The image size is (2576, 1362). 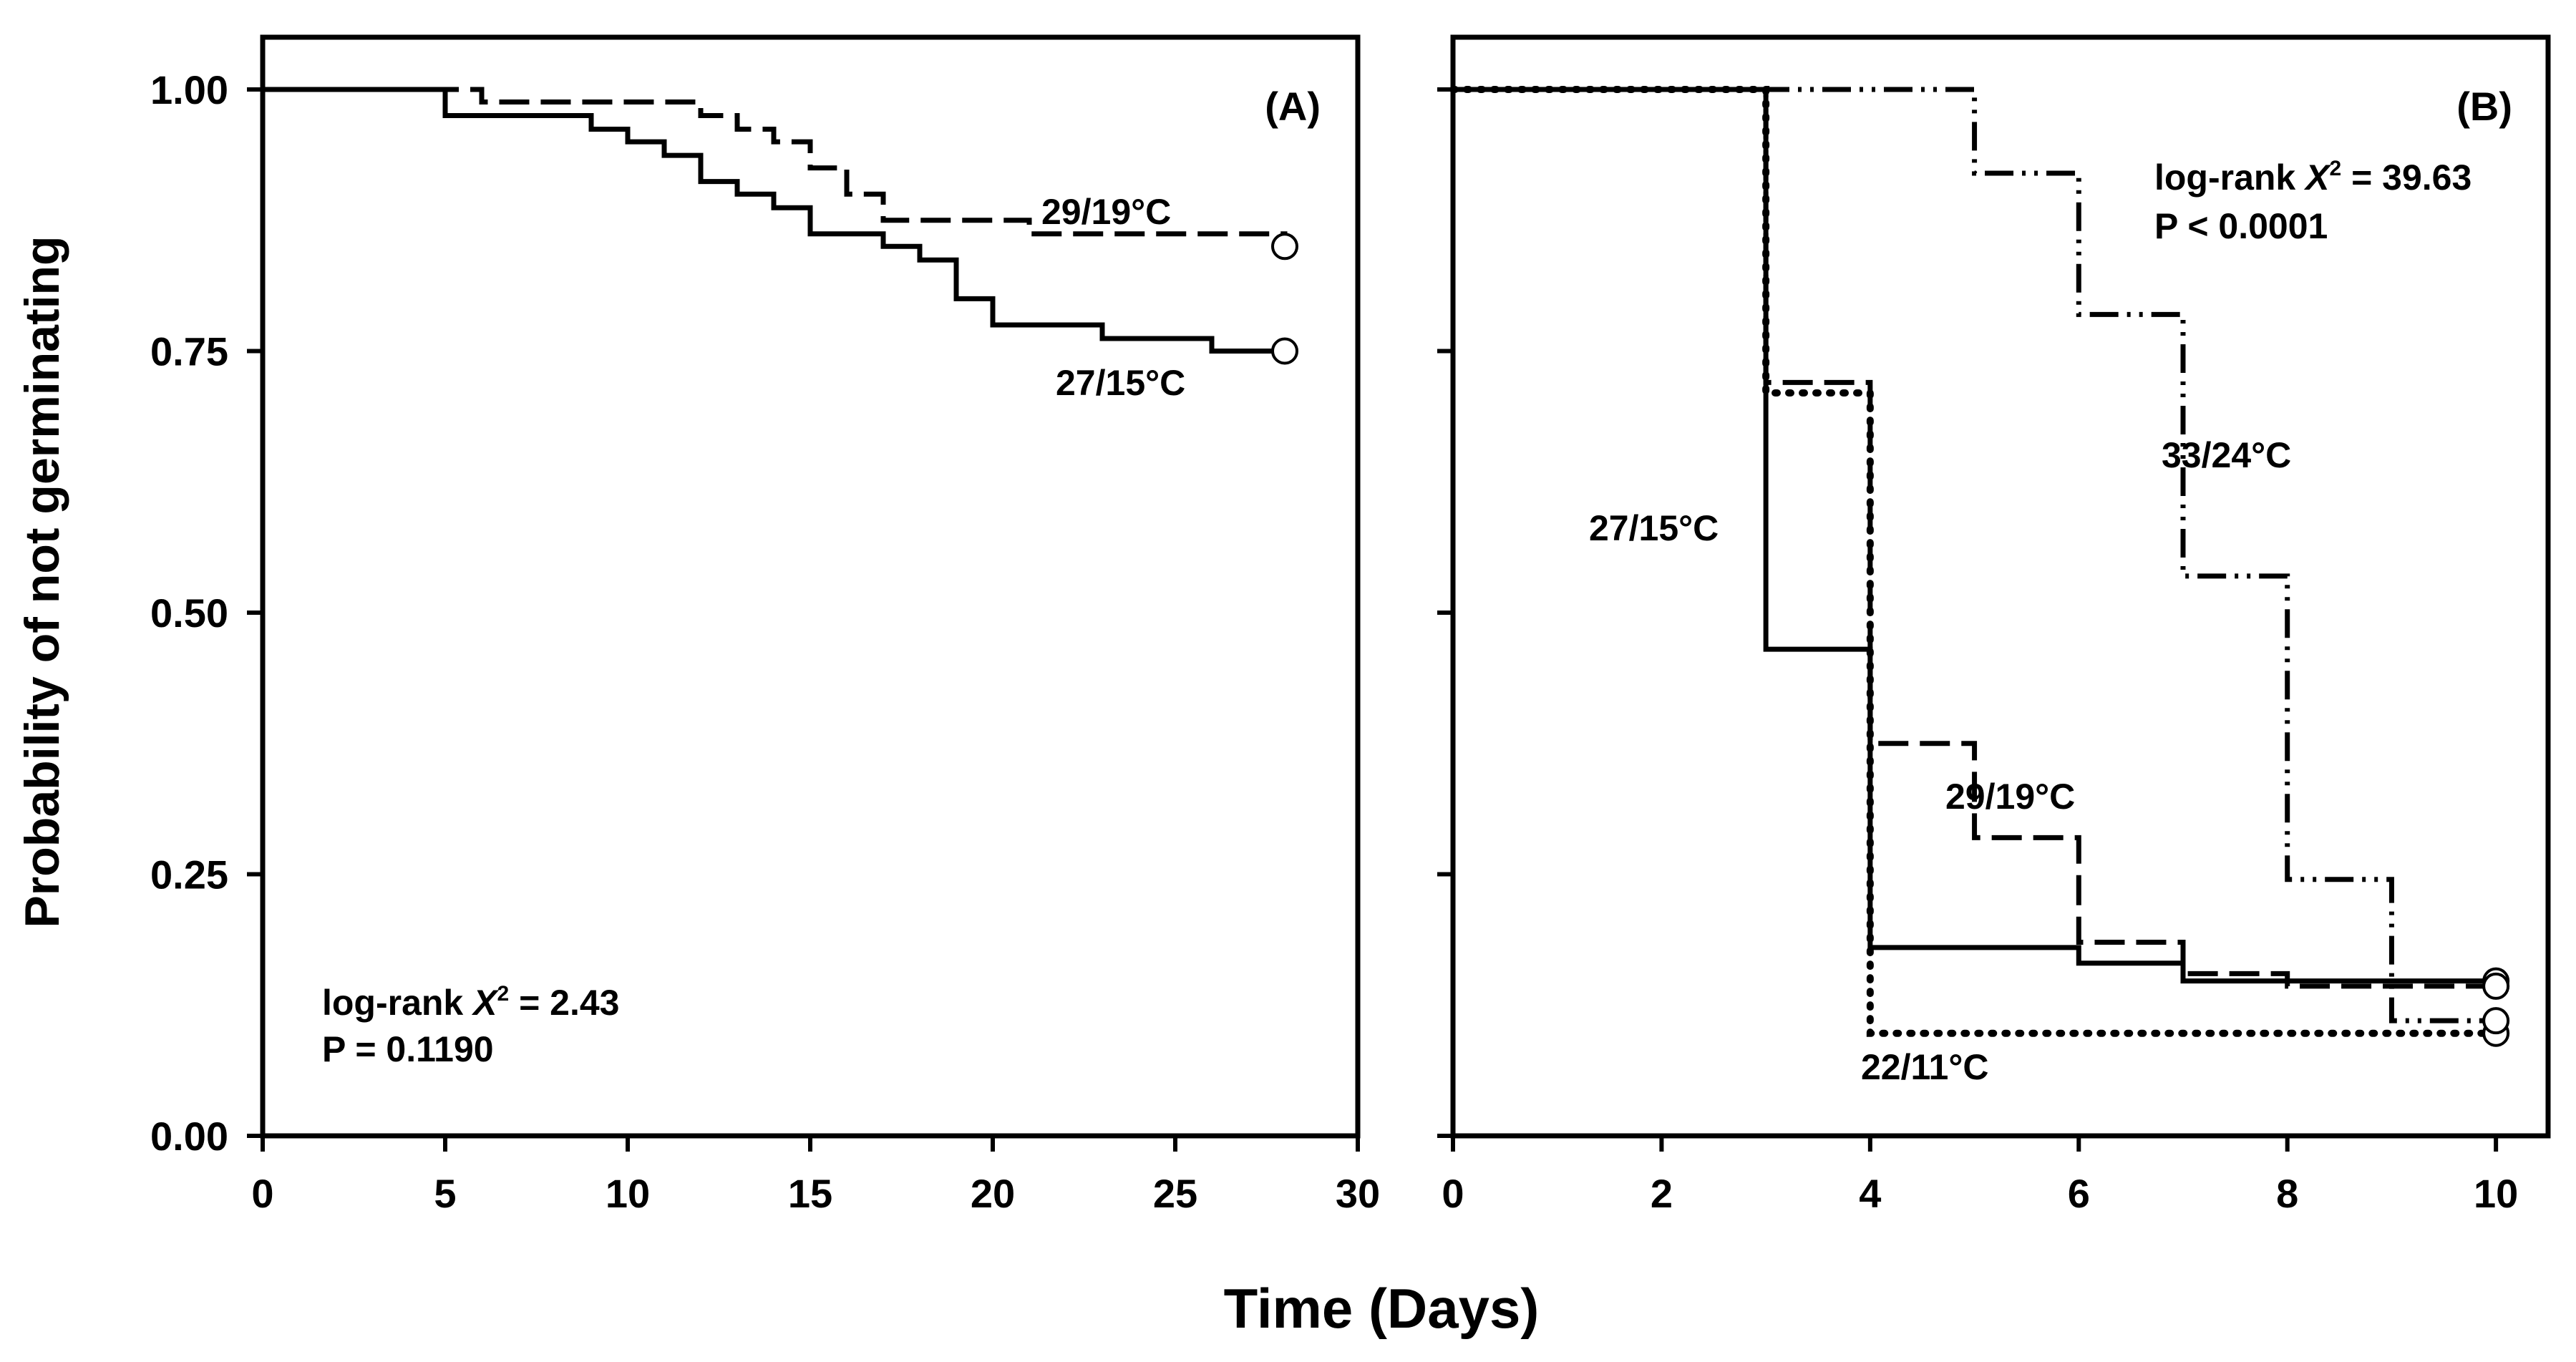 I want to click on x-tick-label: 20, so click(x=993, y=1194).